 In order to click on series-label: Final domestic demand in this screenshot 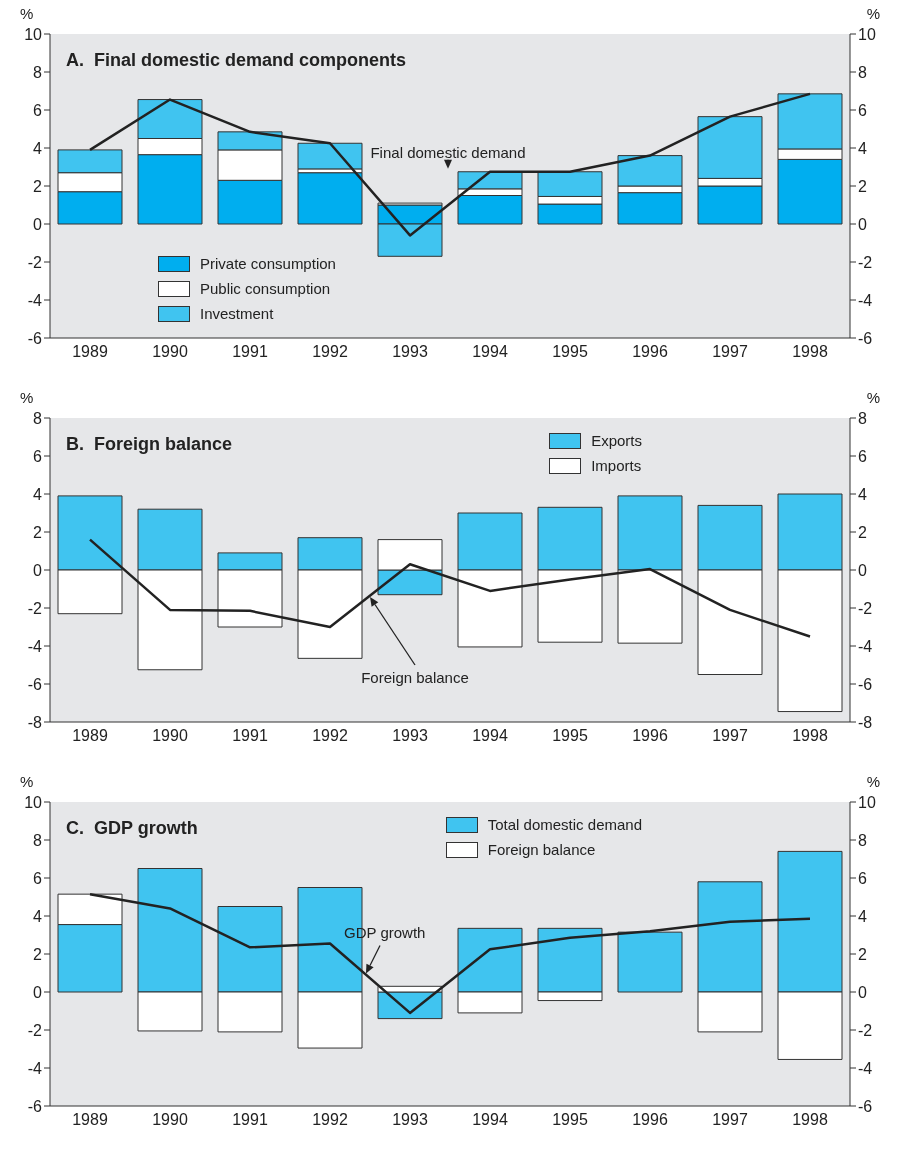, I will do `click(448, 152)`.